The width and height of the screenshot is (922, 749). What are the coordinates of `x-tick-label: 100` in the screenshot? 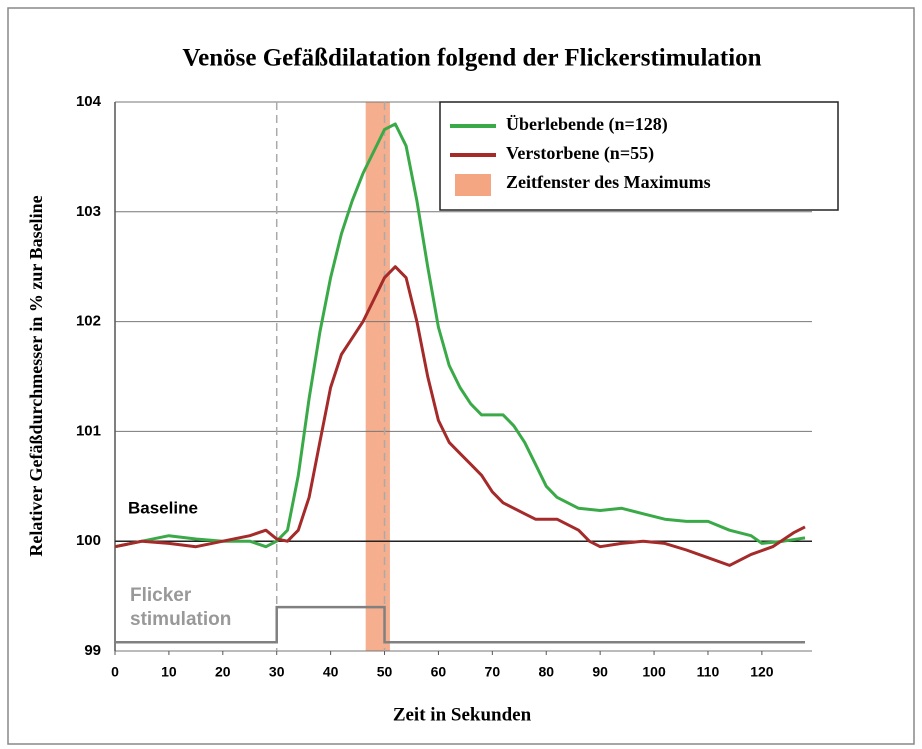 It's located at (654, 672).